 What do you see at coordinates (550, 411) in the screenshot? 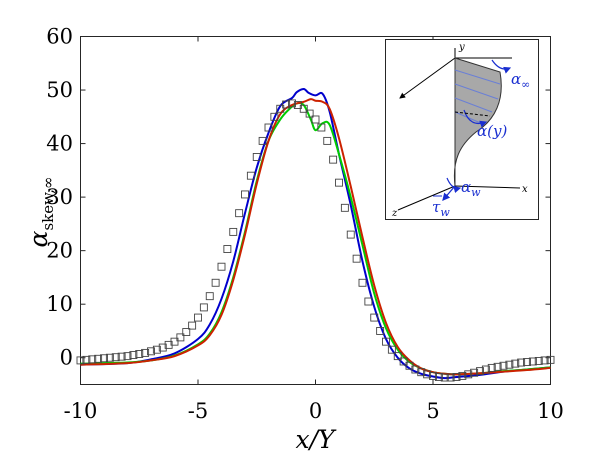
I see `x-tick-label-4: 10` at bounding box center [550, 411].